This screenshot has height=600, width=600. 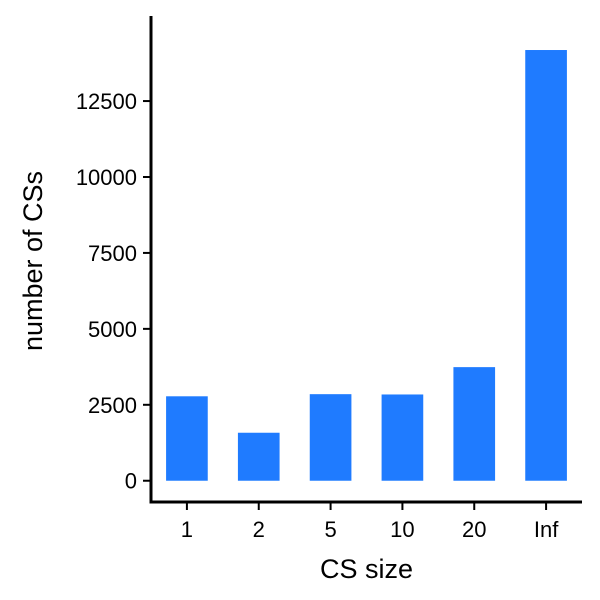 What do you see at coordinates (370, 522) in the screenshot?
I see `x-axis-ticks: 1 2 5 10 20 Inf` at bounding box center [370, 522].